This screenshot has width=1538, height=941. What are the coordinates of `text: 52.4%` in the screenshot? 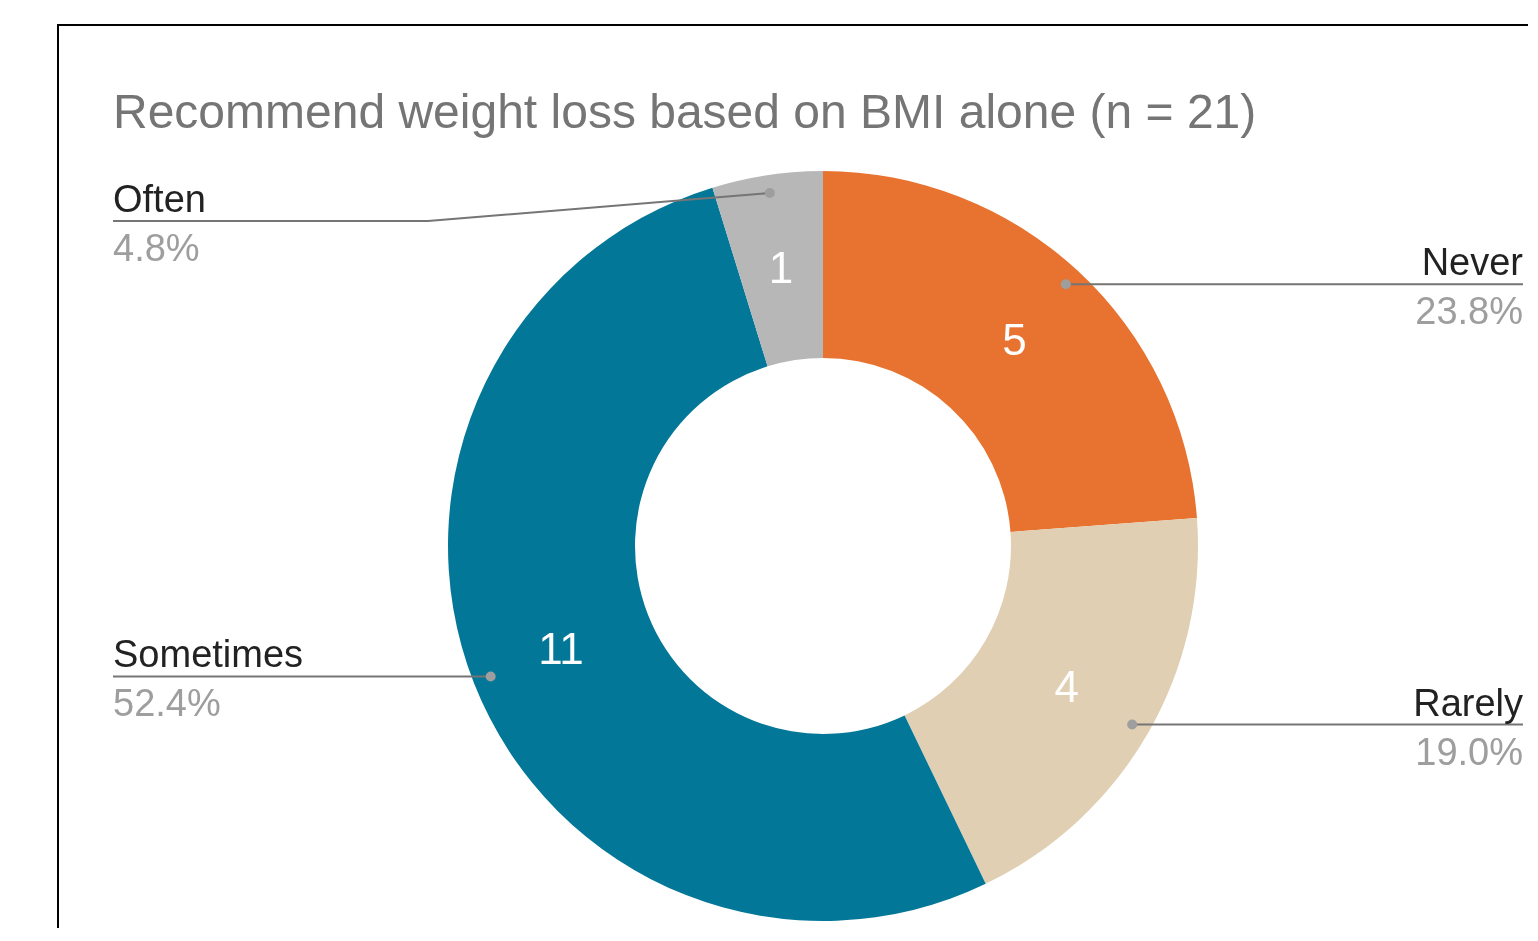 It's located at (167, 703).